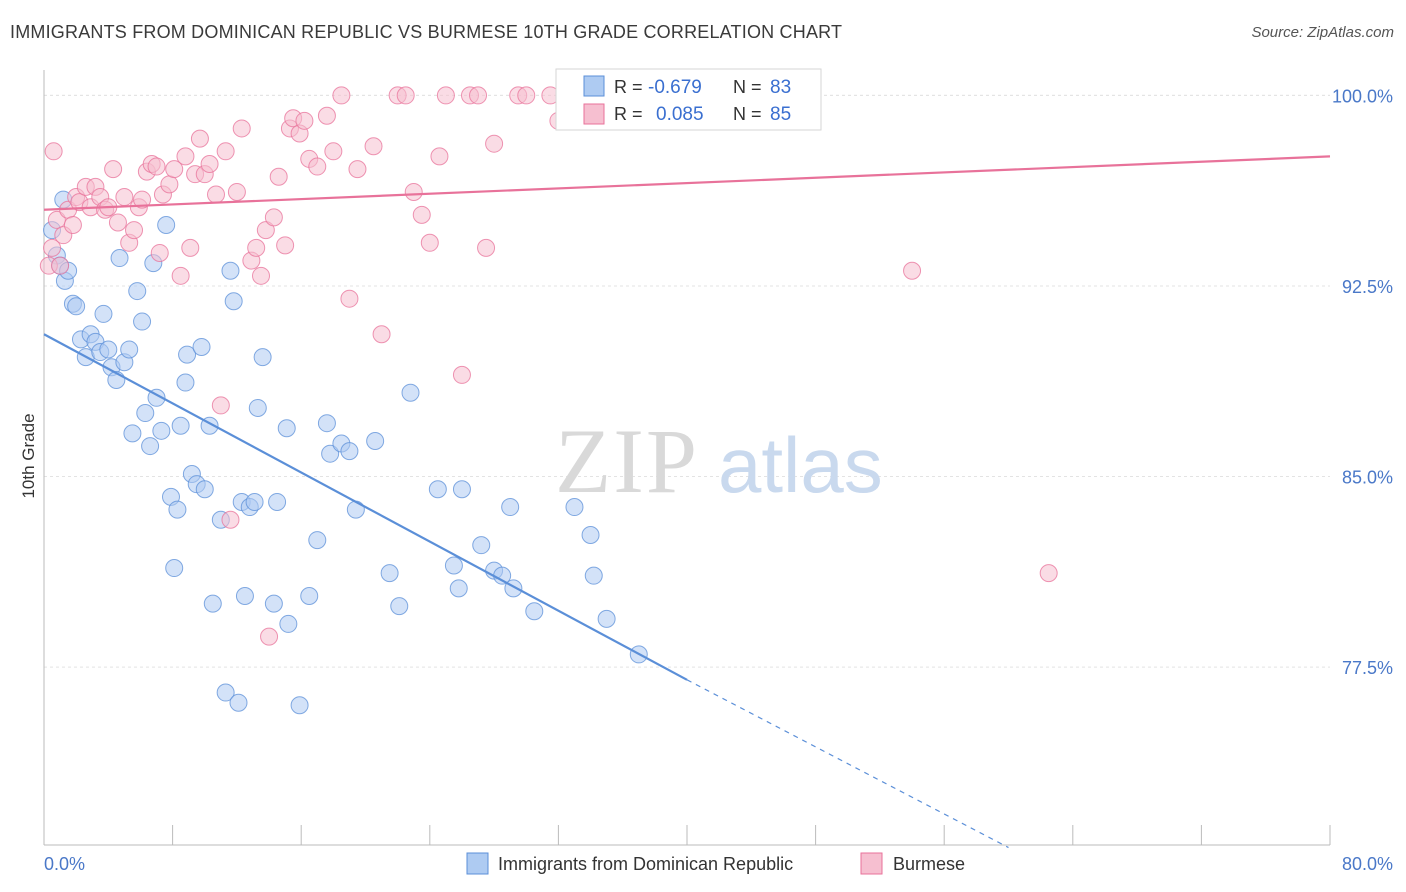  Describe the element at coordinates (847, 764) in the screenshot. I see `trend-line-dominican-extension` at that location.